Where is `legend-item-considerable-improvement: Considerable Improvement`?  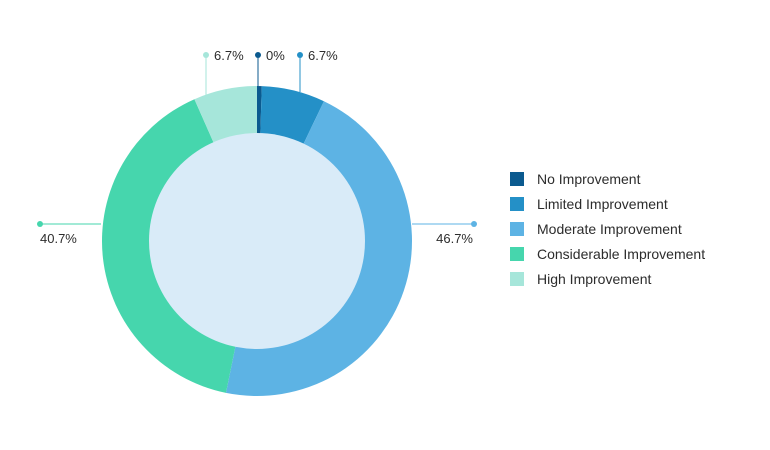
legend-item-considerable-improvement: Considerable Improvement is located at coordinates (607, 253).